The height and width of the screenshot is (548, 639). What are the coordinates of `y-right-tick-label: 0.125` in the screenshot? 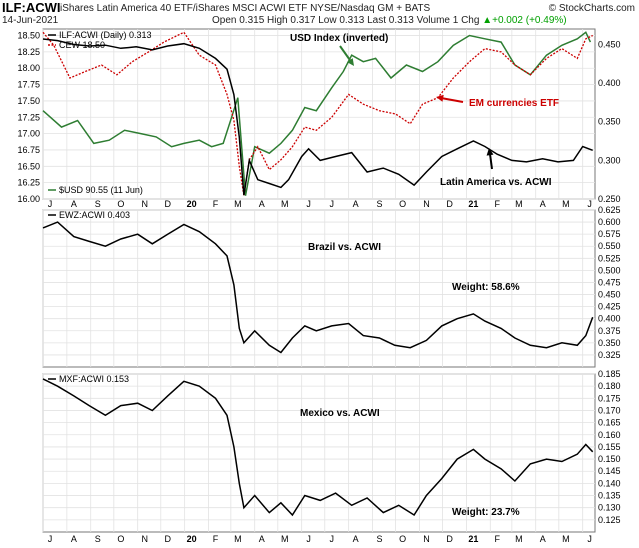 It's located at (609, 520).